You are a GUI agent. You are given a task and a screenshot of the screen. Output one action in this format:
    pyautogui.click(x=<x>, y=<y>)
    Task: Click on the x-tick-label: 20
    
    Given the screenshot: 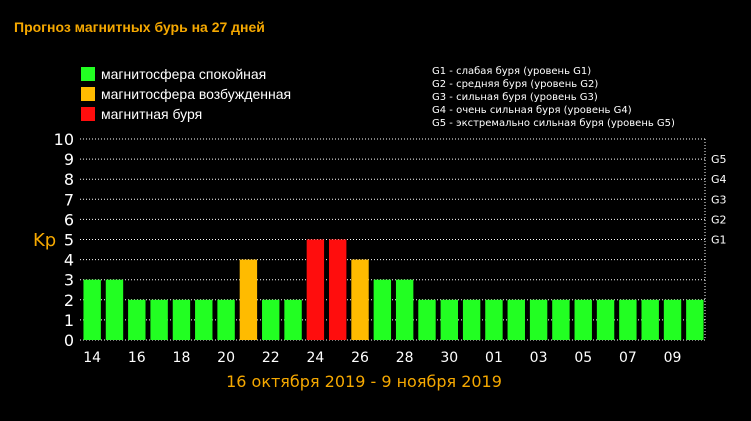 What is the action you would take?
    pyautogui.click(x=226, y=358)
    